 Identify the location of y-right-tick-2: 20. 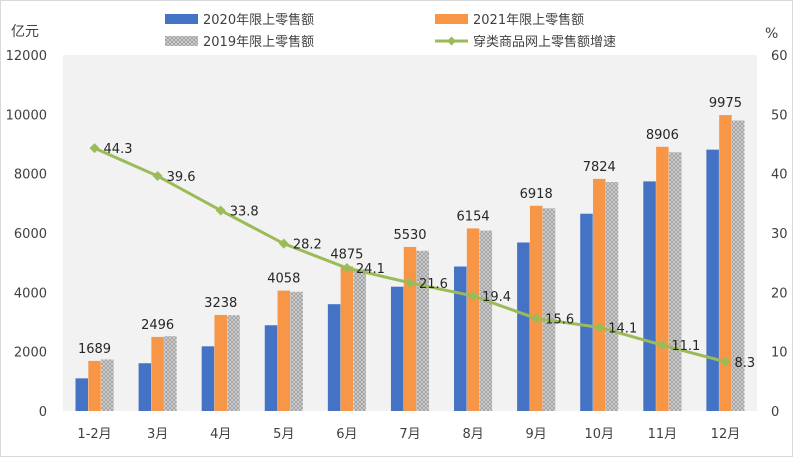
(779, 293).